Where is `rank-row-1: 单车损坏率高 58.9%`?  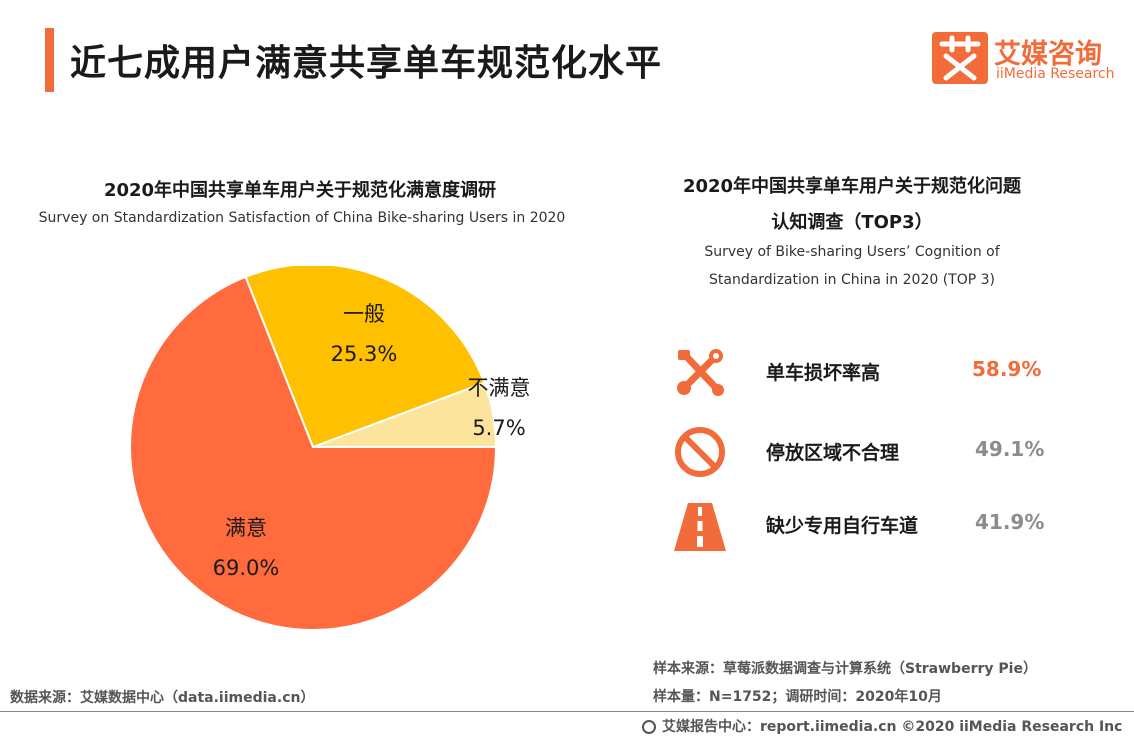 rank-row-1: 单车损坏率高 58.9% is located at coordinates (882, 372).